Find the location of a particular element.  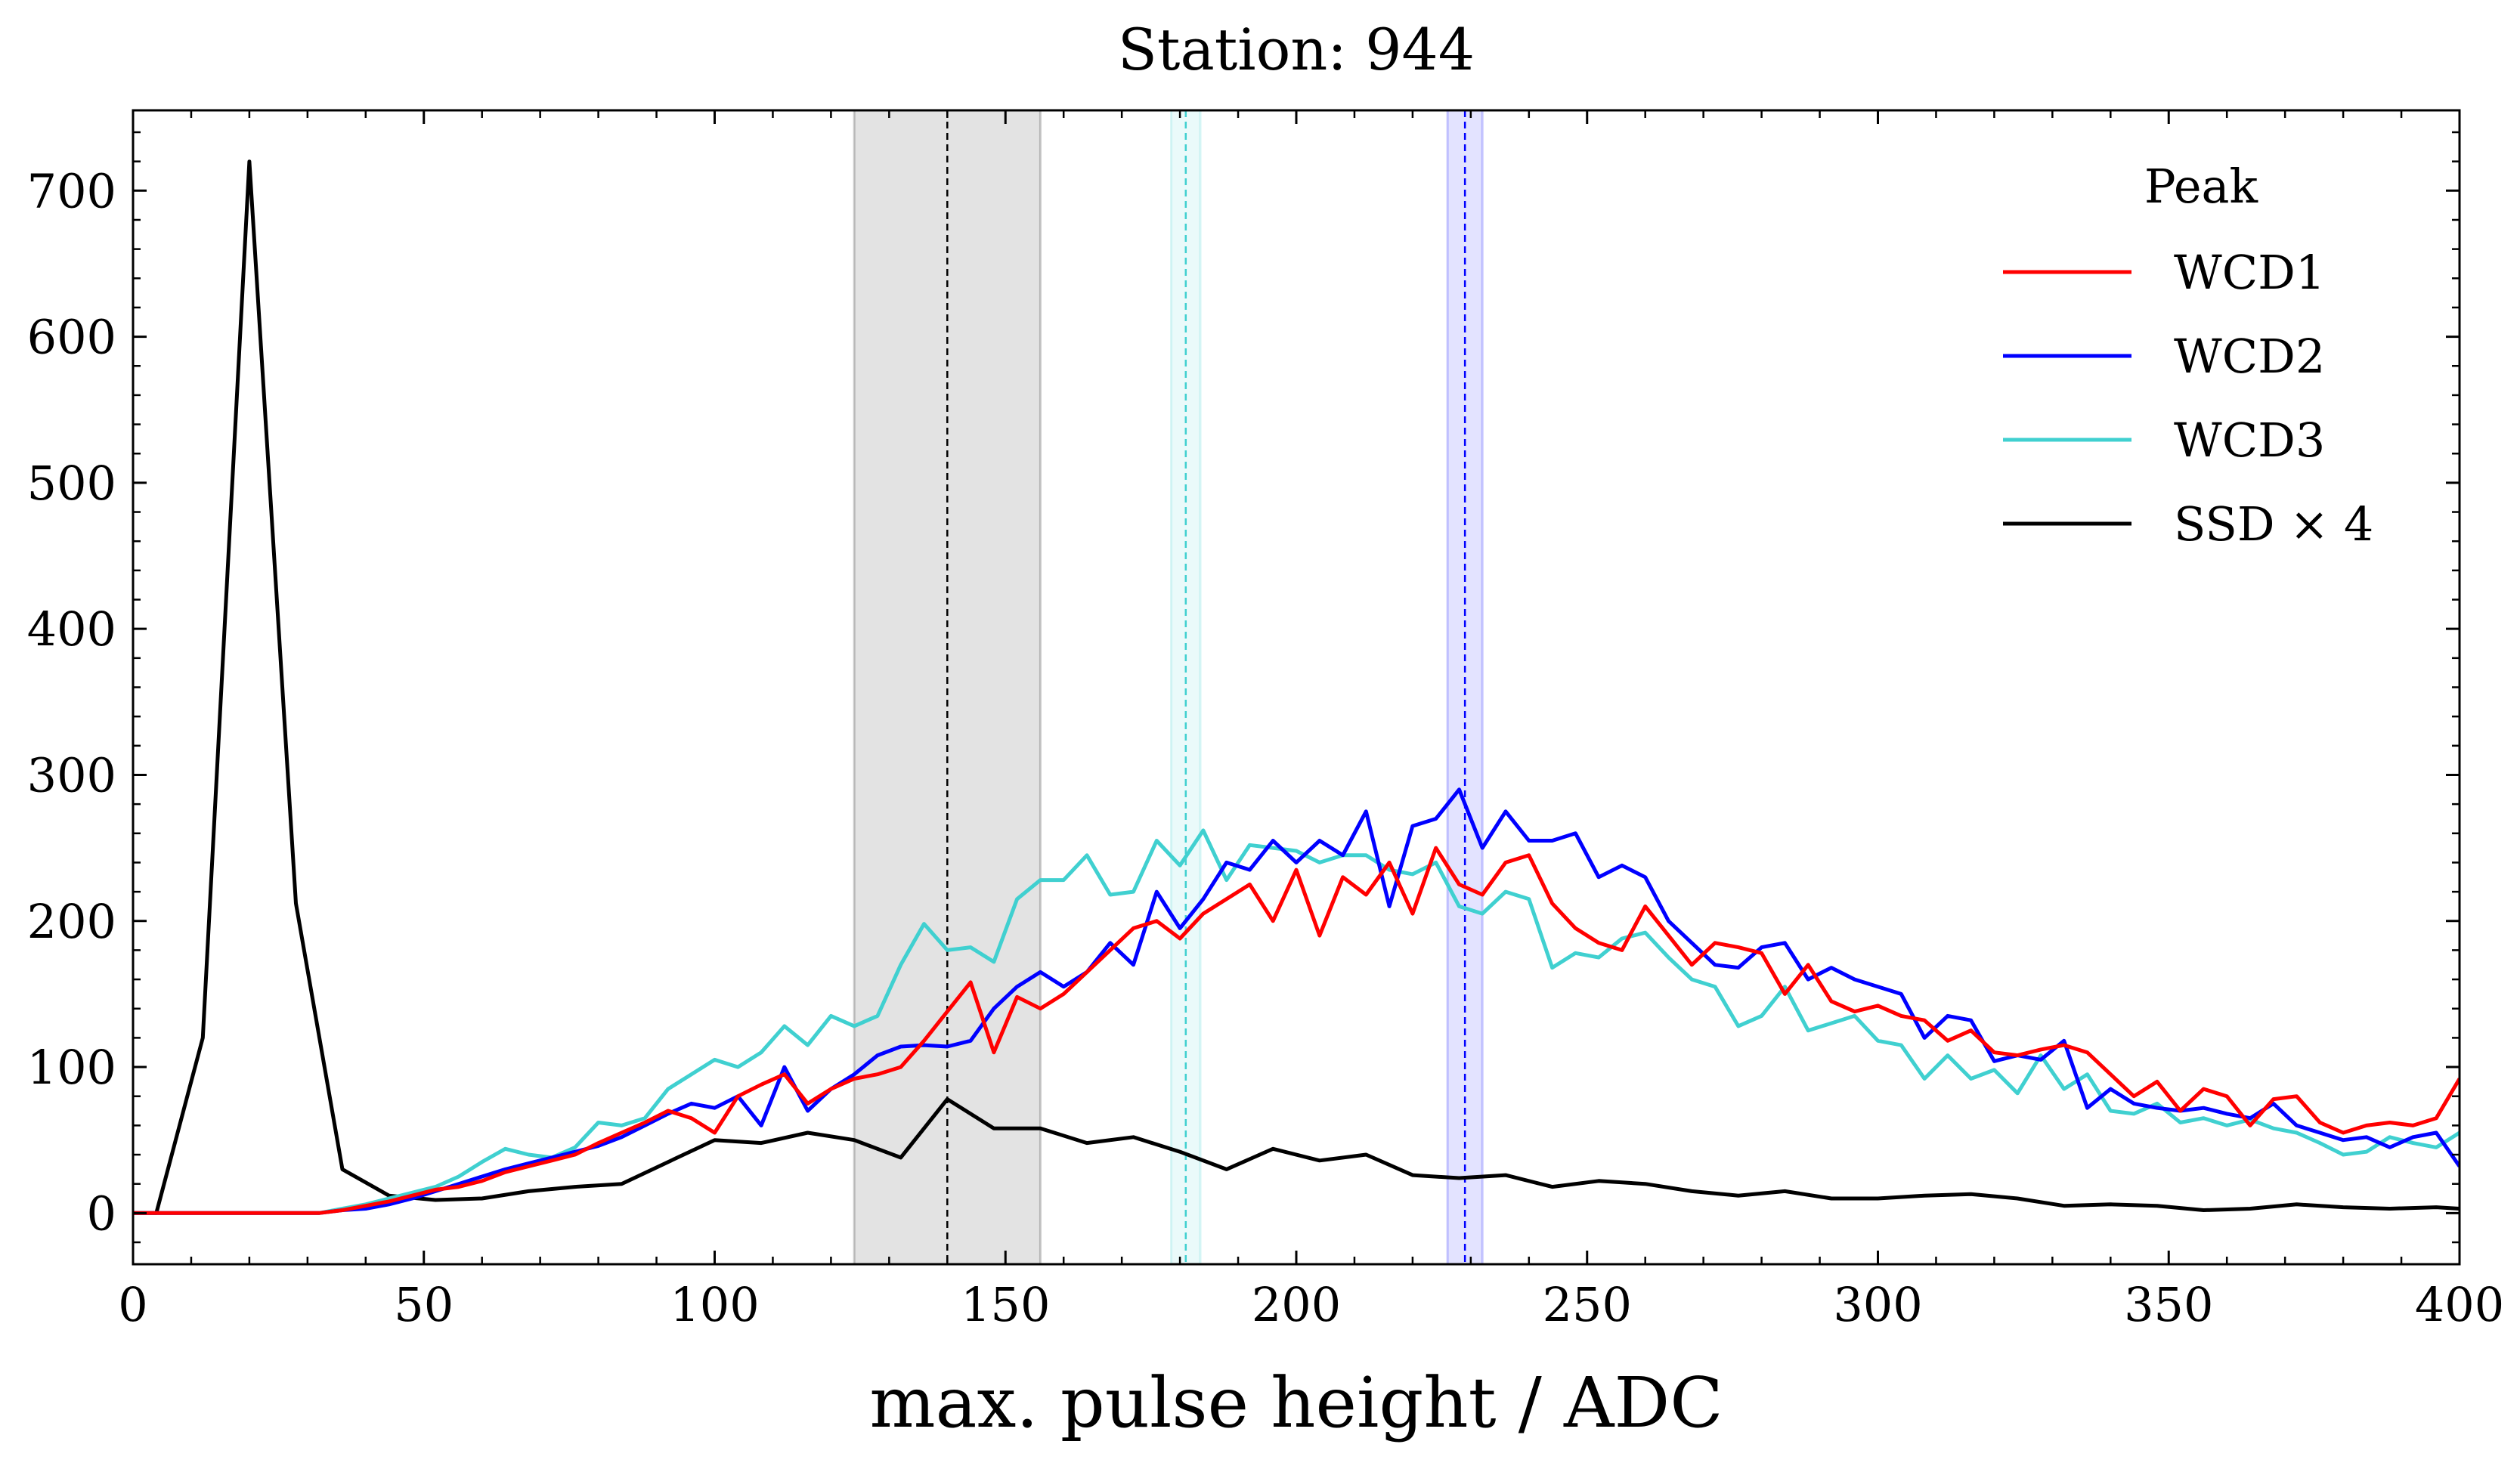

legend-item: SSD × 4 is located at coordinates (2188, 524).